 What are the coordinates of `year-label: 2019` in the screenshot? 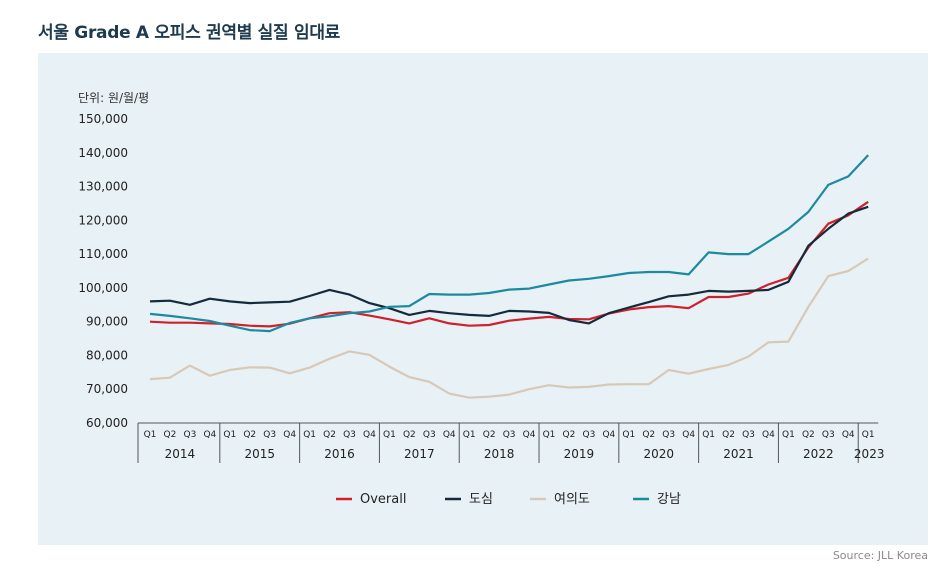 It's located at (579, 454).